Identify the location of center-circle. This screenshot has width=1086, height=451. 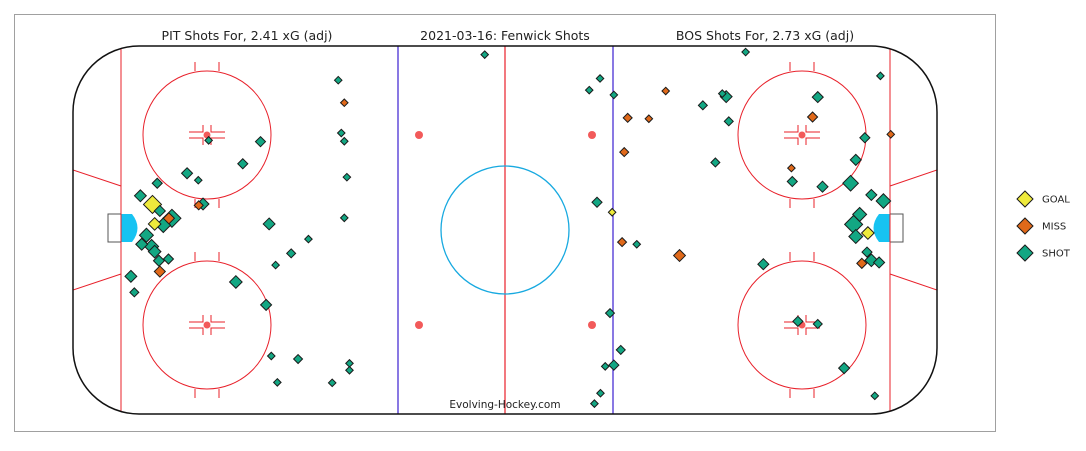
(505, 230).